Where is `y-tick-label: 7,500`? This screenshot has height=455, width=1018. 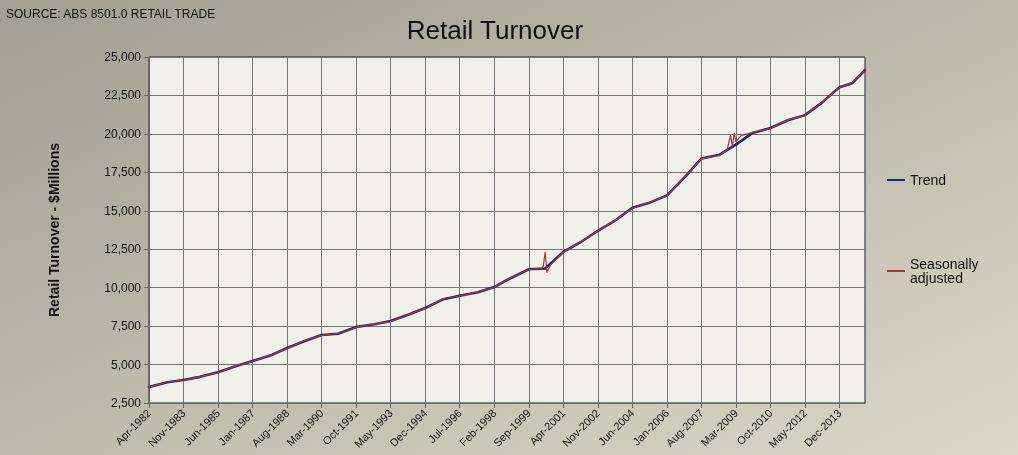 y-tick-label: 7,500 is located at coordinates (126, 326).